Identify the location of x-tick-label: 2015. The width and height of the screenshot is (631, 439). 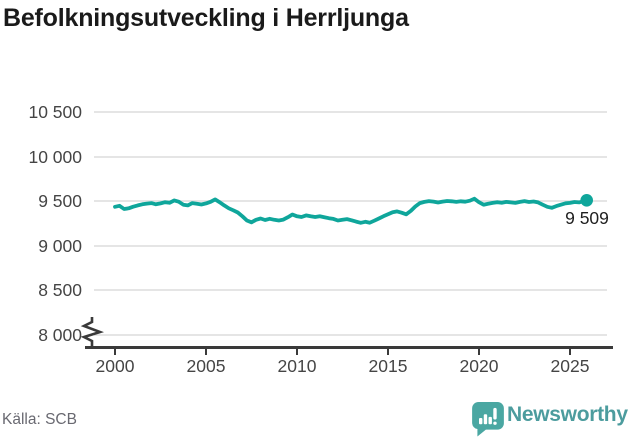
(388, 366).